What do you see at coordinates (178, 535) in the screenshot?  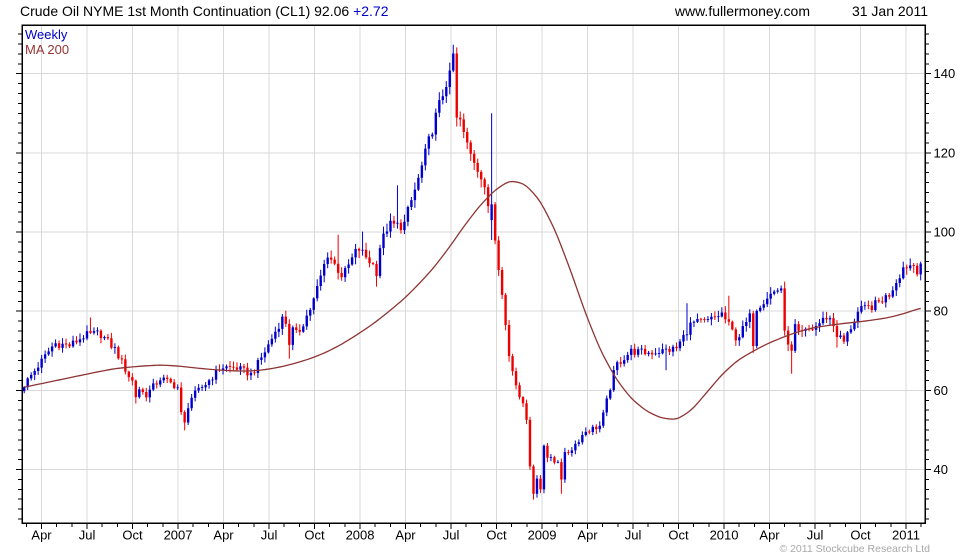 I see `x-axis-label: 2007` at bounding box center [178, 535].